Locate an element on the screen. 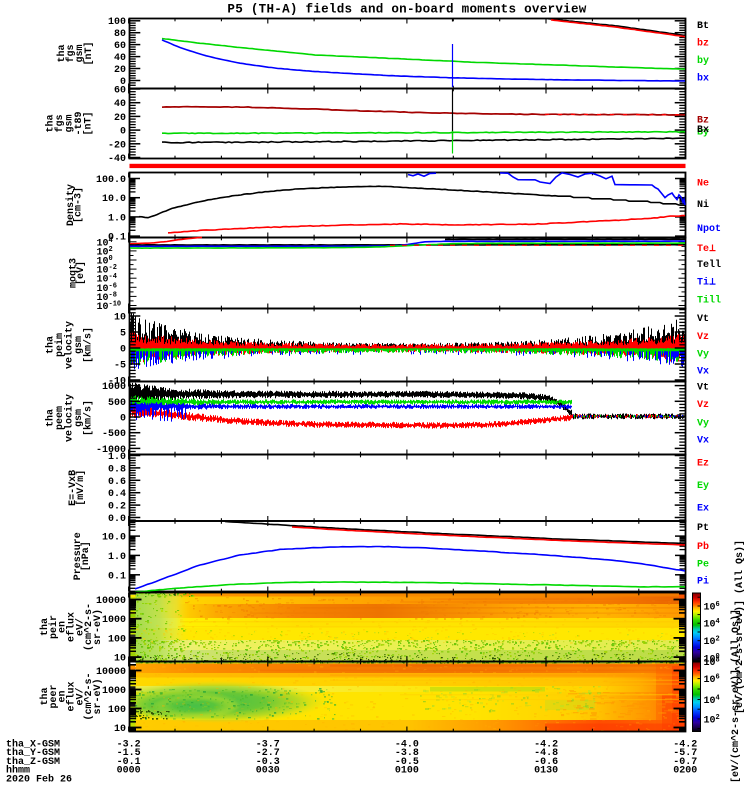 The width and height of the screenshot is (750, 805). svg-text: 0100 is located at coordinates (407, 770).